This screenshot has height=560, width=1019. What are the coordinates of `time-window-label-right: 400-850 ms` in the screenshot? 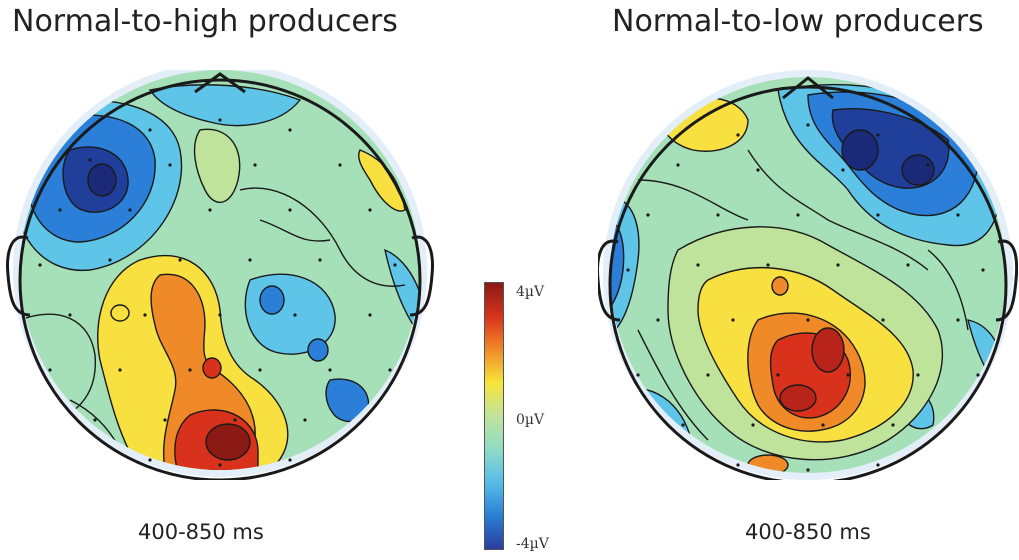 It's located at (808, 532).